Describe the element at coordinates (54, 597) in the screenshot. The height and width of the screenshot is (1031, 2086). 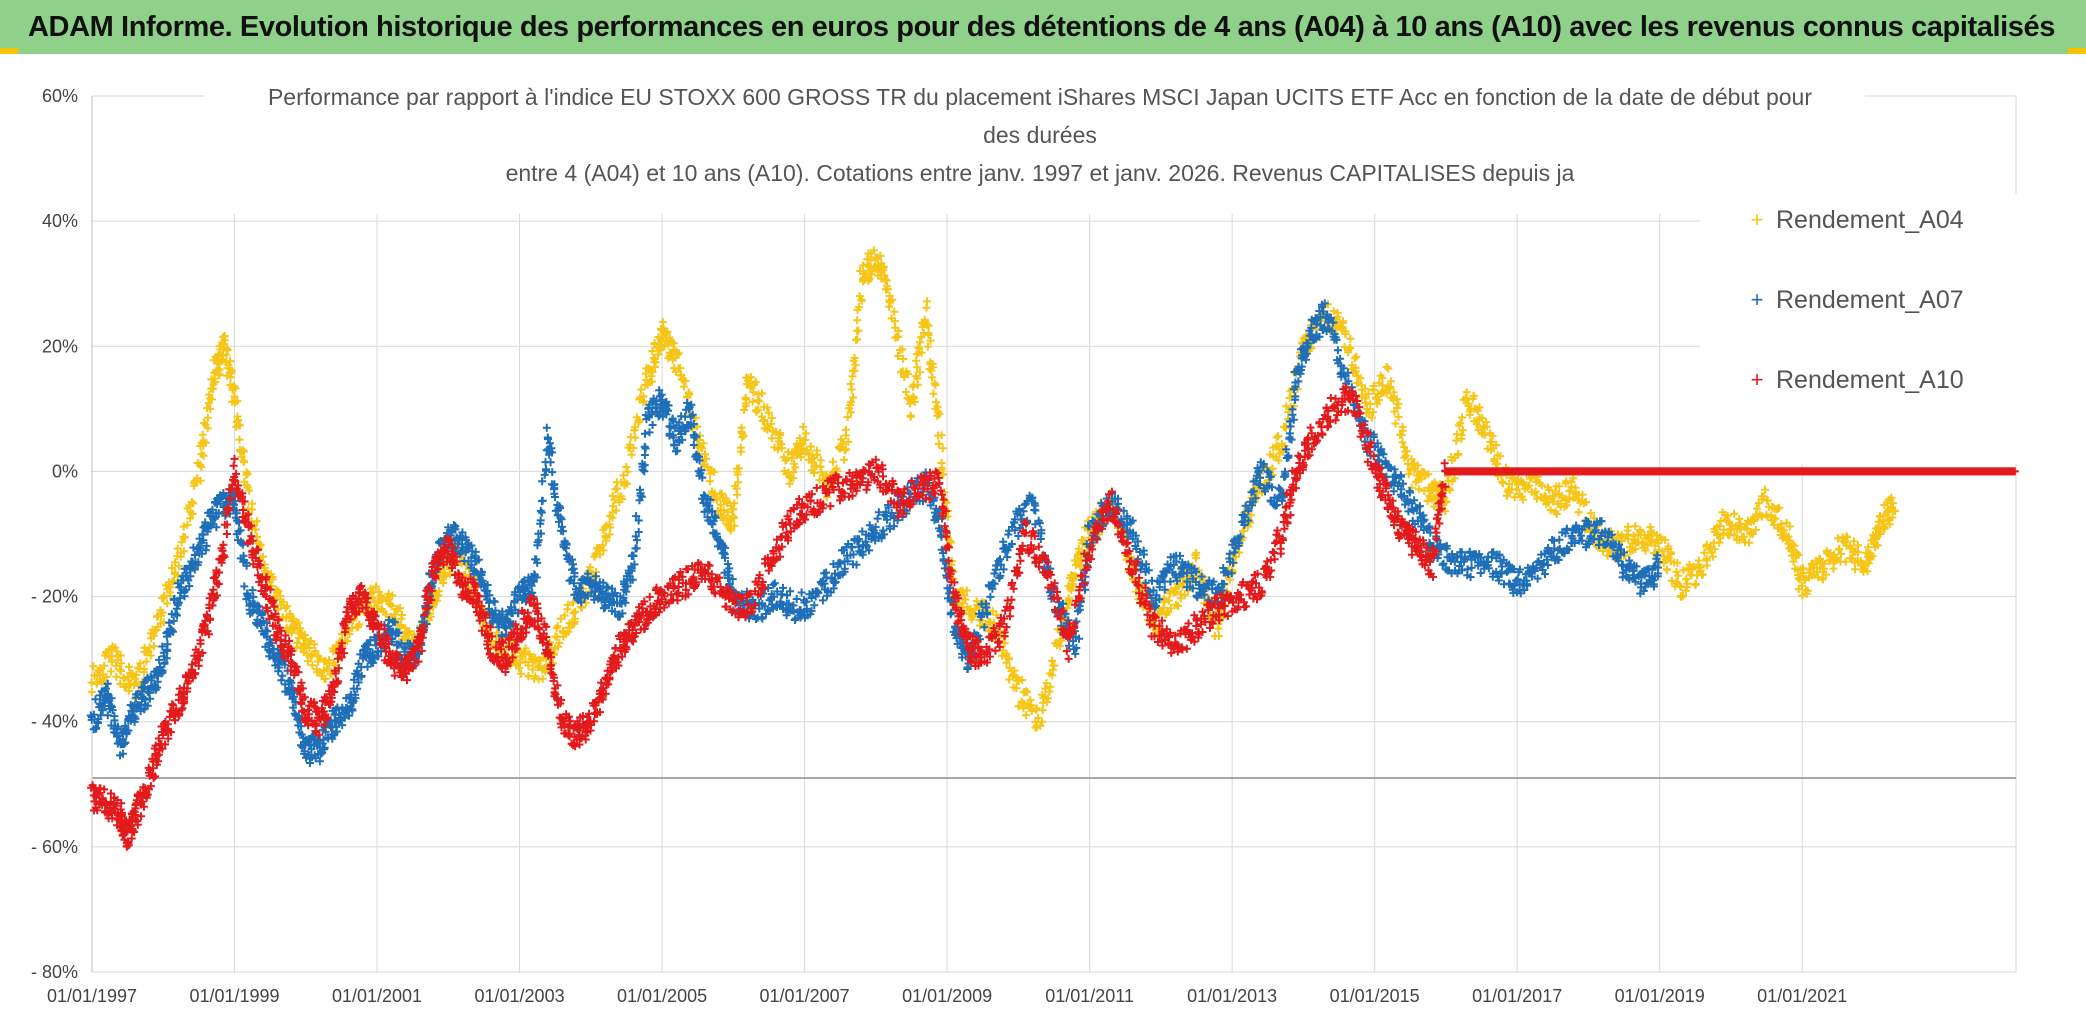
I see `y-tick-label: - 20%` at that location.